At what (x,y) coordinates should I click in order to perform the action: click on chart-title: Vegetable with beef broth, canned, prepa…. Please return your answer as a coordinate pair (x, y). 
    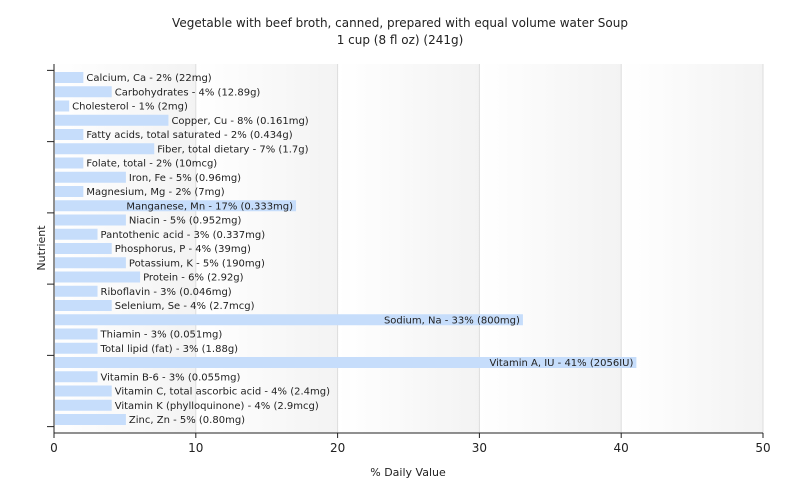
    Looking at the image, I should click on (400, 23).